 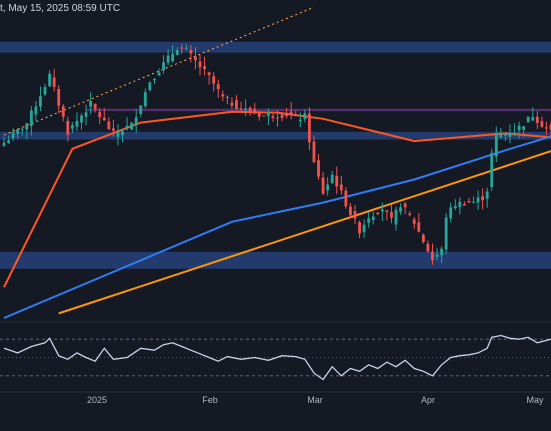 I want to click on x-tick-label: May, so click(x=535, y=400).